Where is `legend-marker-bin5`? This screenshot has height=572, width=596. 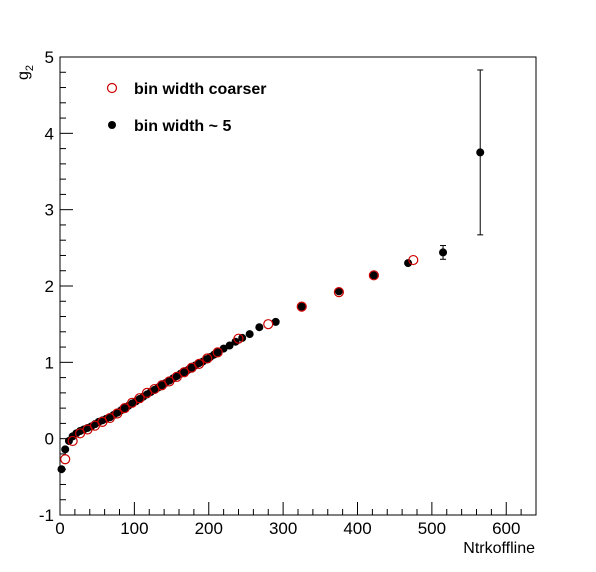
legend-marker-bin5 is located at coordinates (112, 125).